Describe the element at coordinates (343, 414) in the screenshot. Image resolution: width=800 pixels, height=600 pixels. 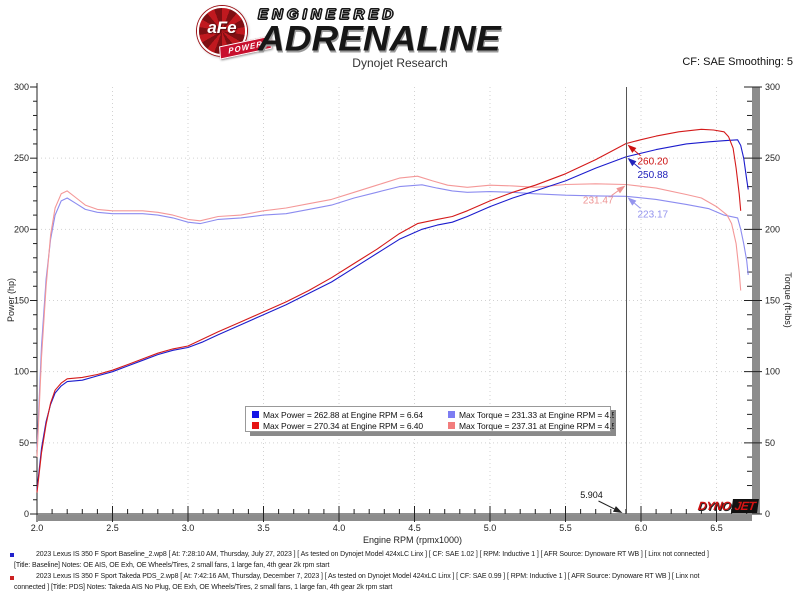
I see `legend-item-label: Max Power = 262.88 at Engine RPM = 6.64` at that location.